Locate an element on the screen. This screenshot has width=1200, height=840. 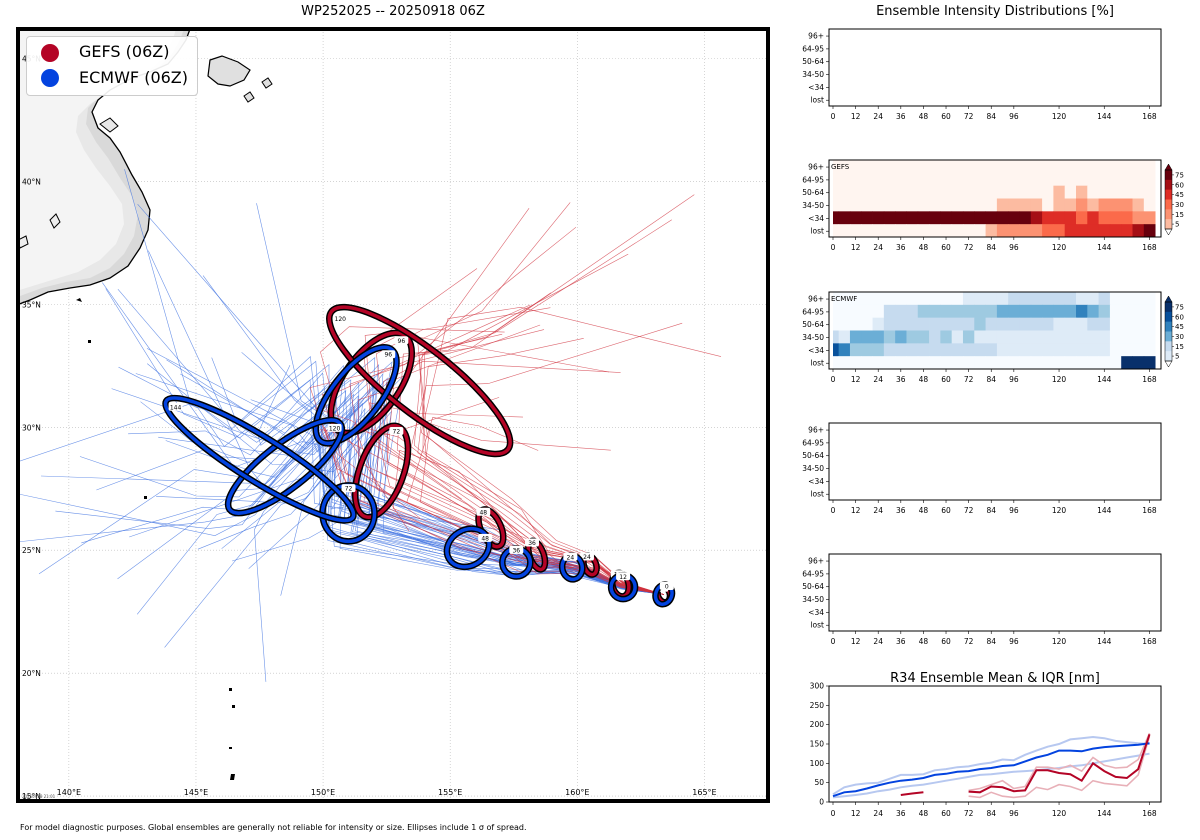
map-timestamp: 20250918 21:01 is located at coordinates (39, 796).